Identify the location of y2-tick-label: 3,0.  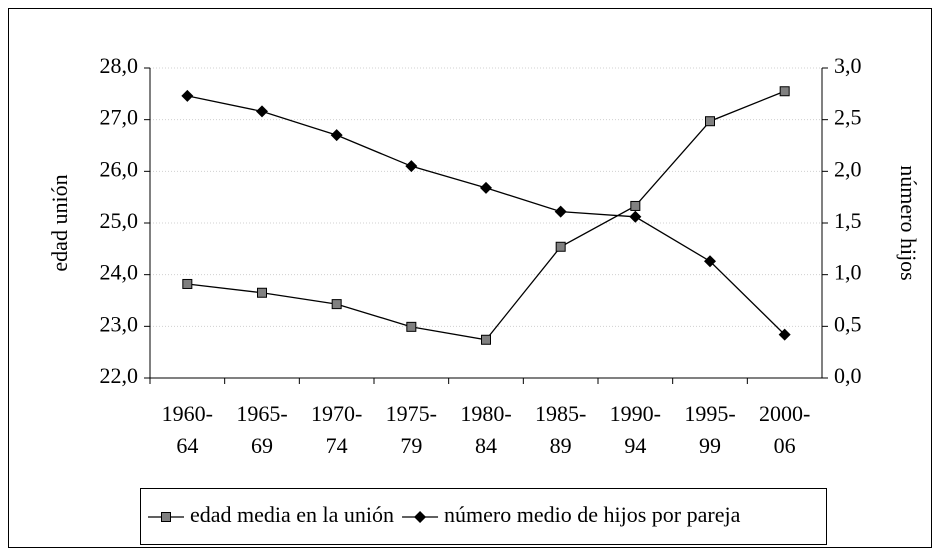
(848, 65).